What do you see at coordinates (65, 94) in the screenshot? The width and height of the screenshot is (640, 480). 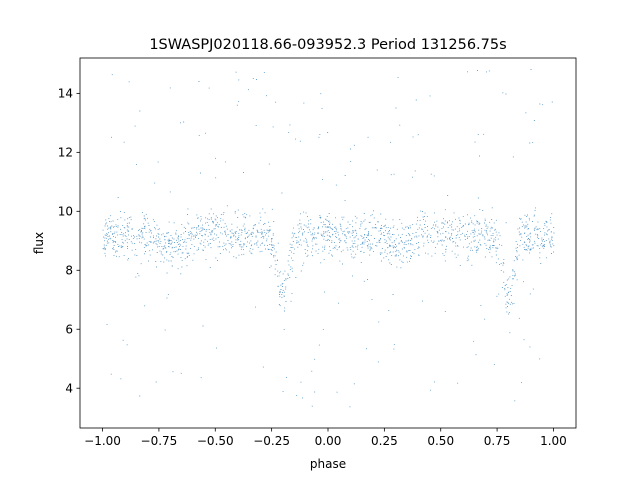 I see `y-tick-label: 14` at bounding box center [65, 94].